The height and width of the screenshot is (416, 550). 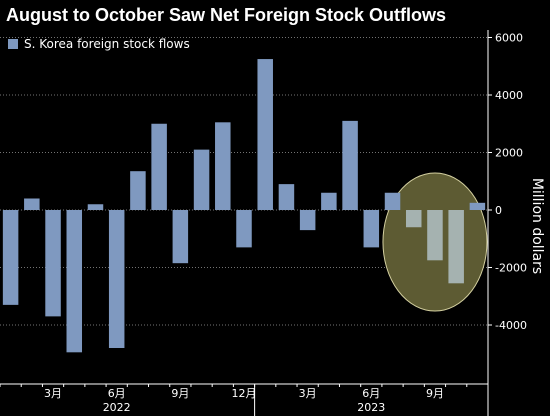 I want to click on legend: S. Korea foreign stock flows, so click(x=99, y=44).